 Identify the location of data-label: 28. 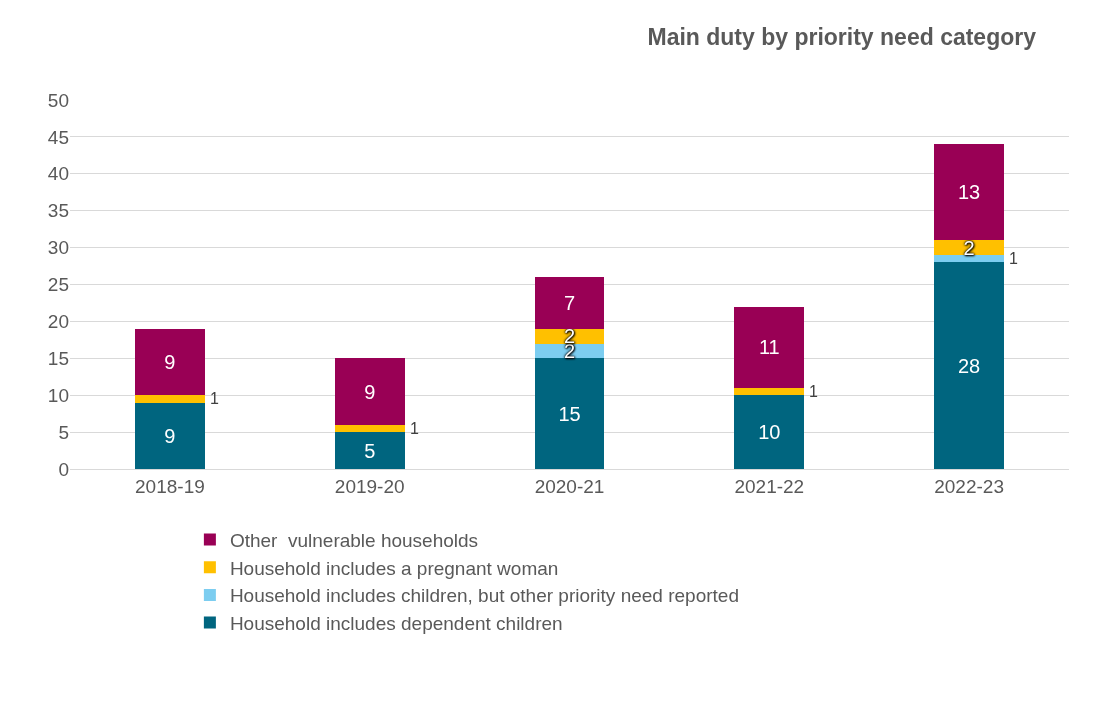
(969, 365).